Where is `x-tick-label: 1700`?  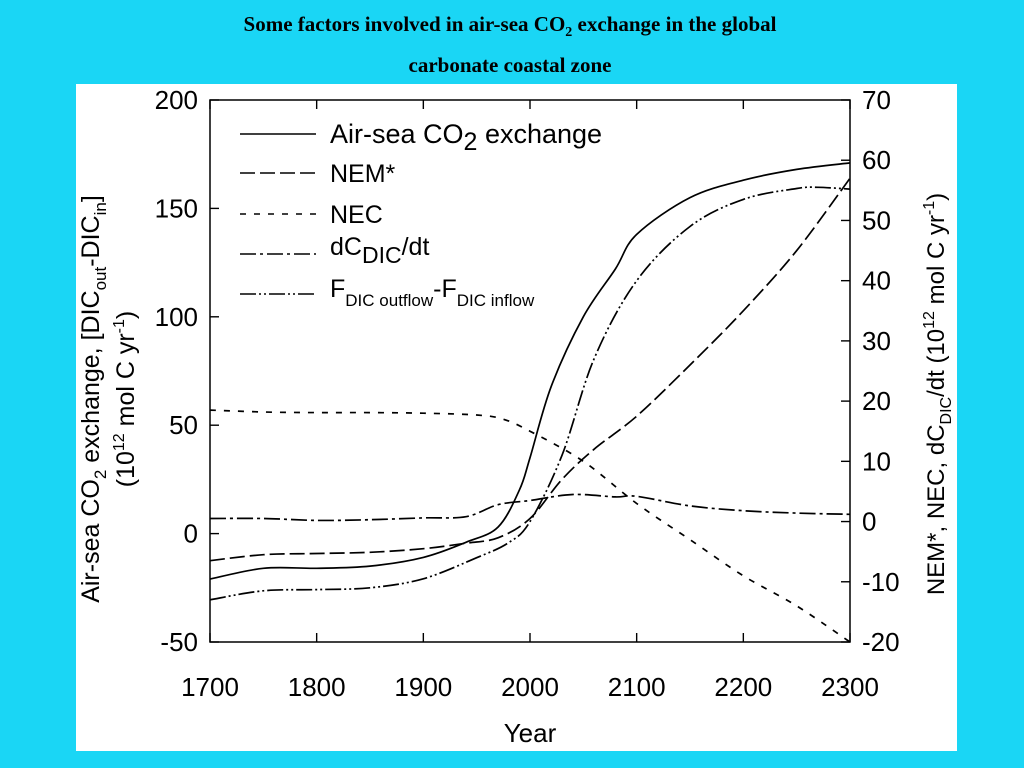 x-tick-label: 1700 is located at coordinates (210, 687).